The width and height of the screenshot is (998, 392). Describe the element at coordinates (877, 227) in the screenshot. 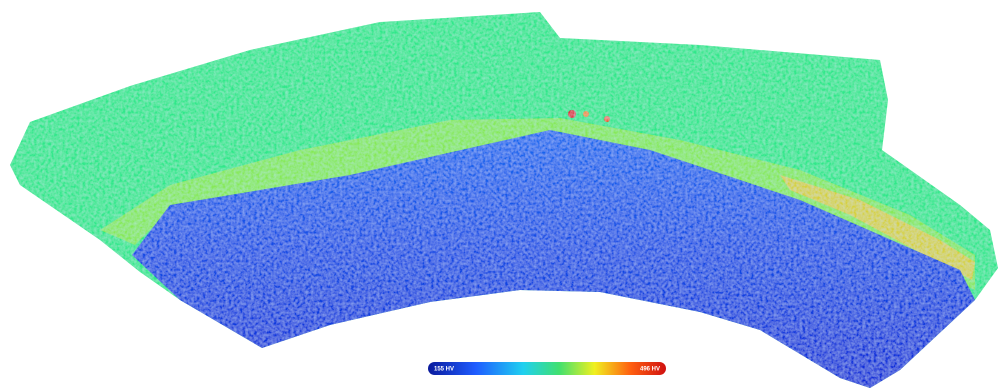

I see `peak-band` at that location.